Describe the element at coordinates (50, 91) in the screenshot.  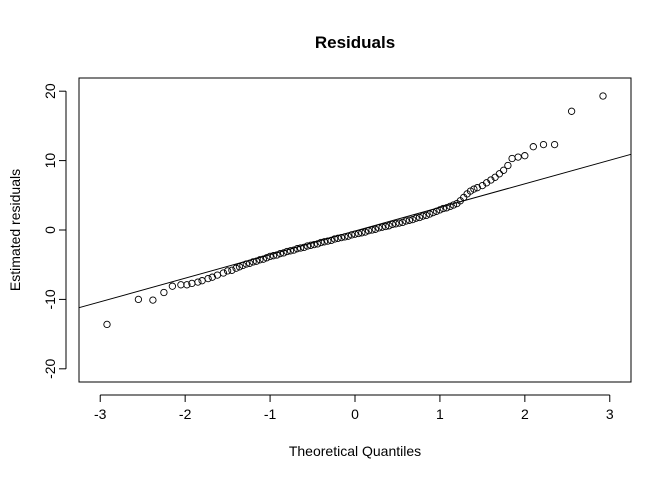
I see `y-tick-label: 20` at that location.